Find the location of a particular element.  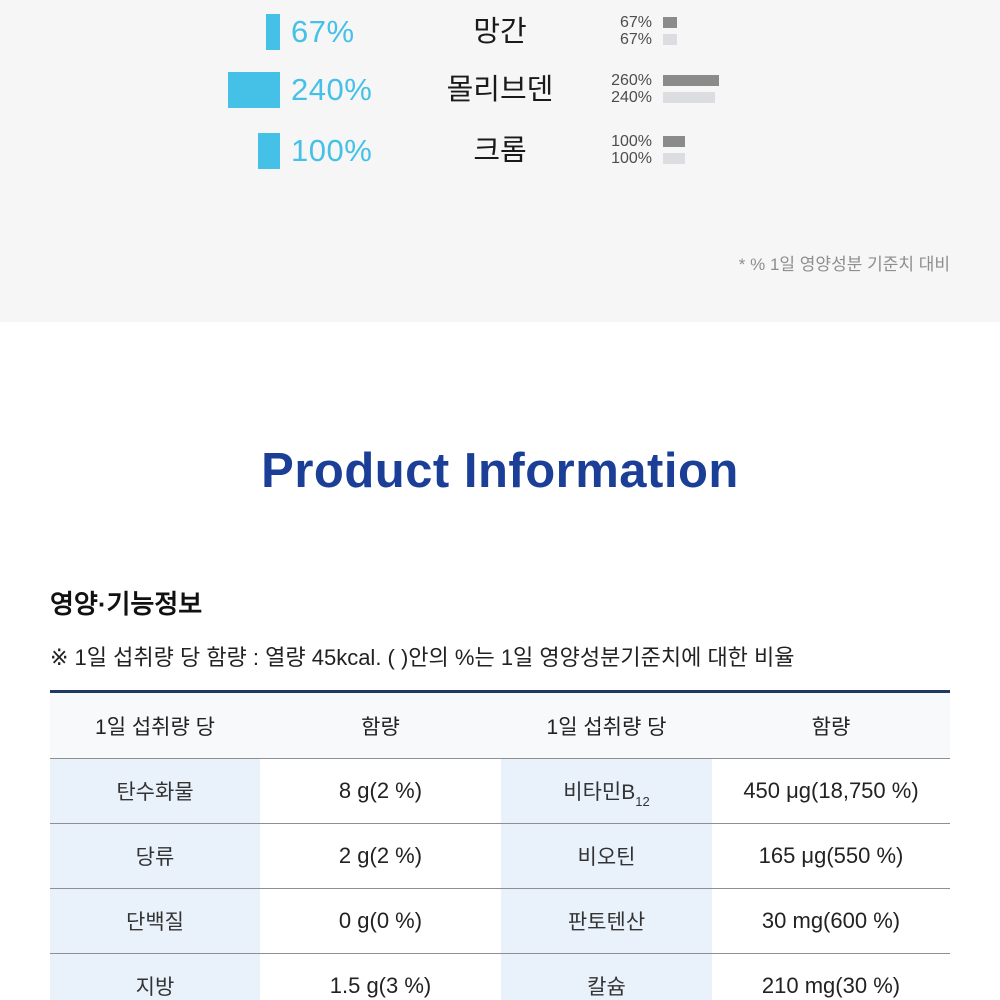

nutrition-heading: 영양·기능정보 is located at coordinates (126, 604).